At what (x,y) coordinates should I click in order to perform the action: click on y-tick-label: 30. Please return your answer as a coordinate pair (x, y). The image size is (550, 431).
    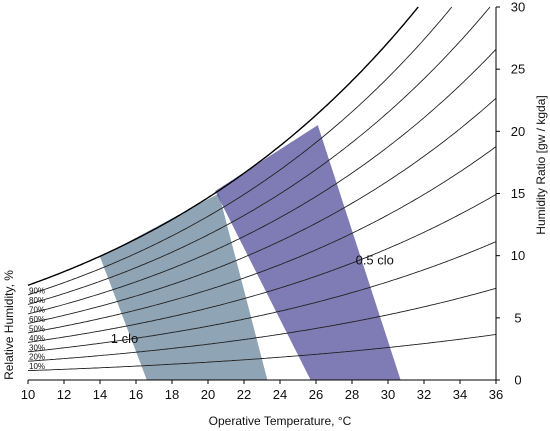
    Looking at the image, I should click on (518, 7).